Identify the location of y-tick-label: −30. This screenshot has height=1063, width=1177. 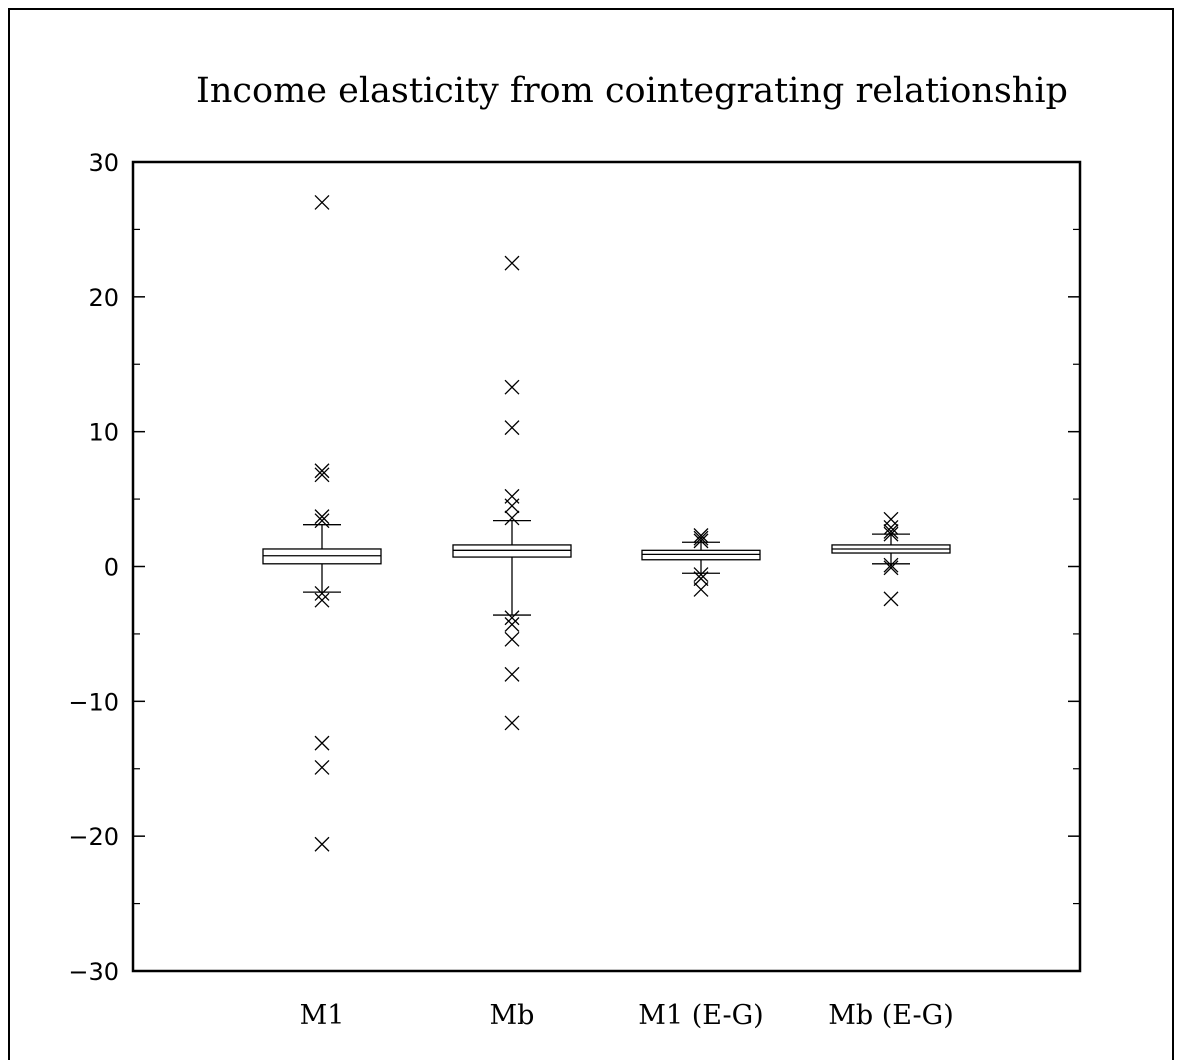
(93, 972).